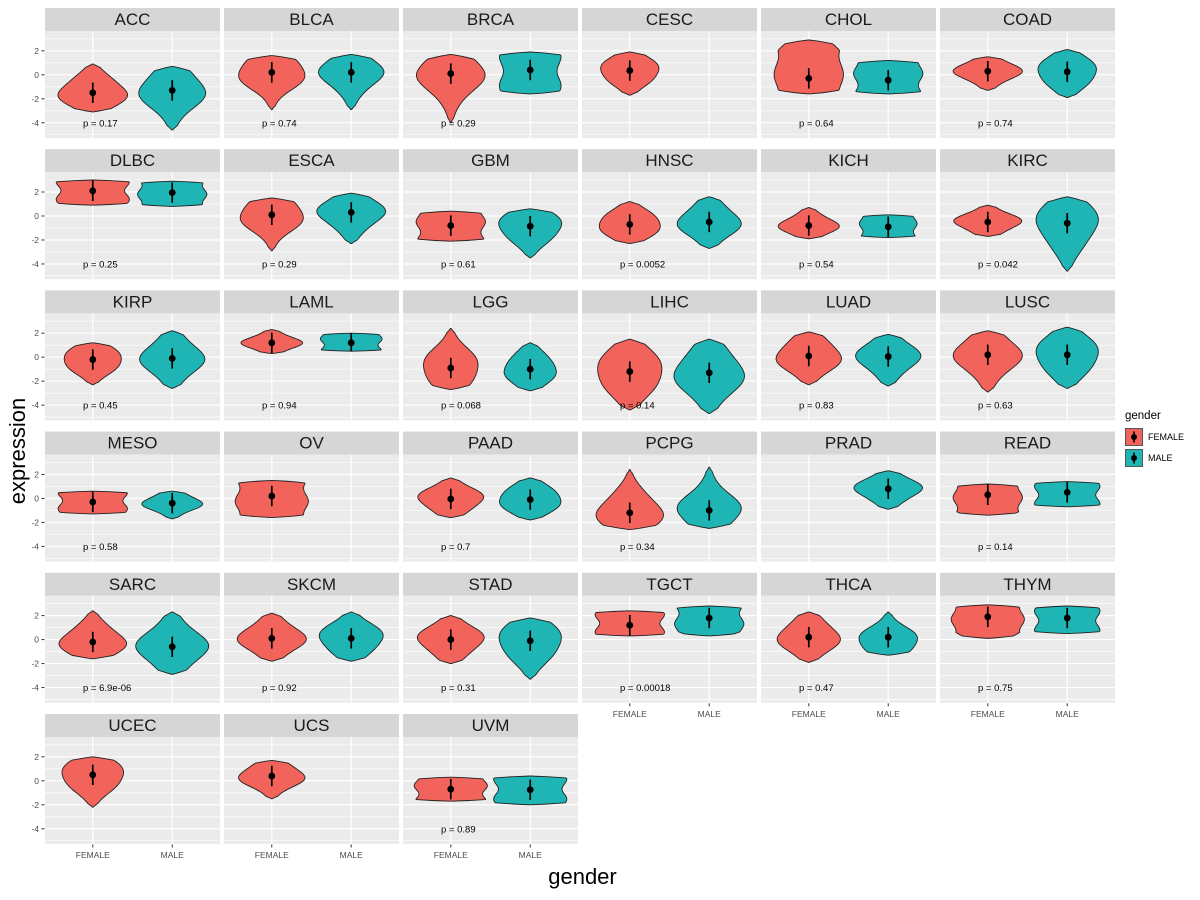 The image size is (1200, 900). Describe the element at coordinates (995, 547) in the screenshot. I see `p-value-label: p = 0.14` at that location.